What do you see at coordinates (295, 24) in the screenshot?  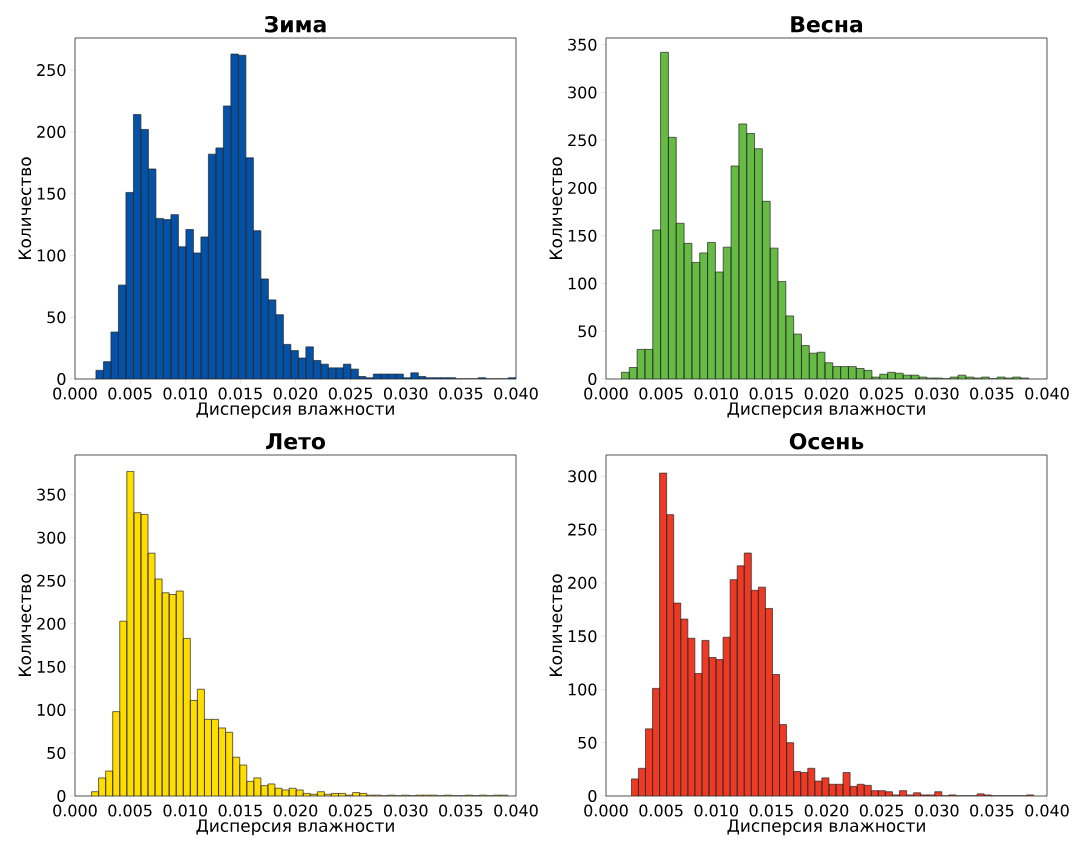 I see `chart-title: Зима` at bounding box center [295, 24].